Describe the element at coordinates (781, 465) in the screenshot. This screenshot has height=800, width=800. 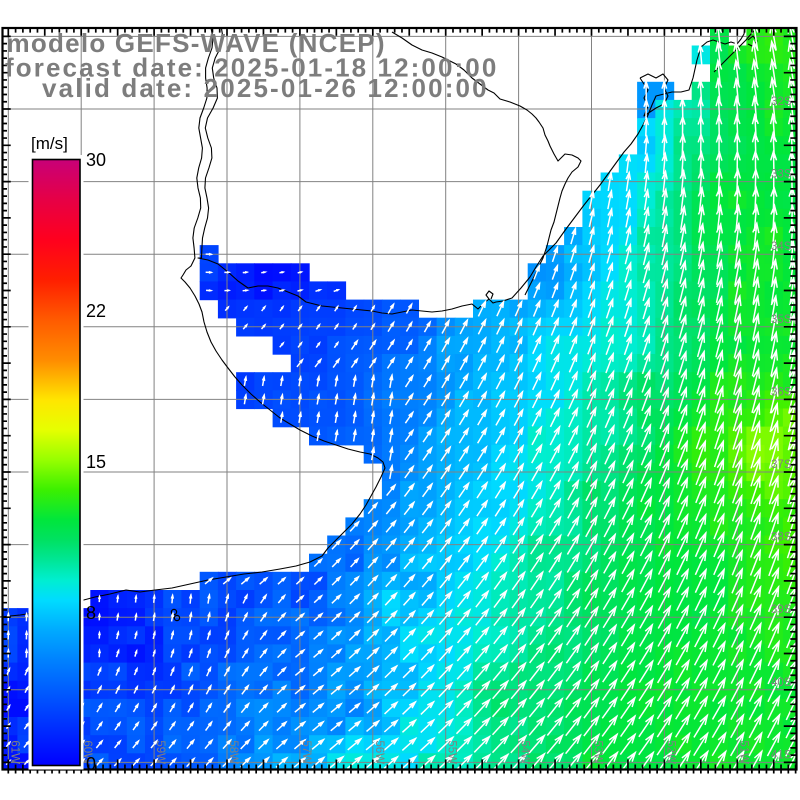
I see `svg-text: 37S` at that location.